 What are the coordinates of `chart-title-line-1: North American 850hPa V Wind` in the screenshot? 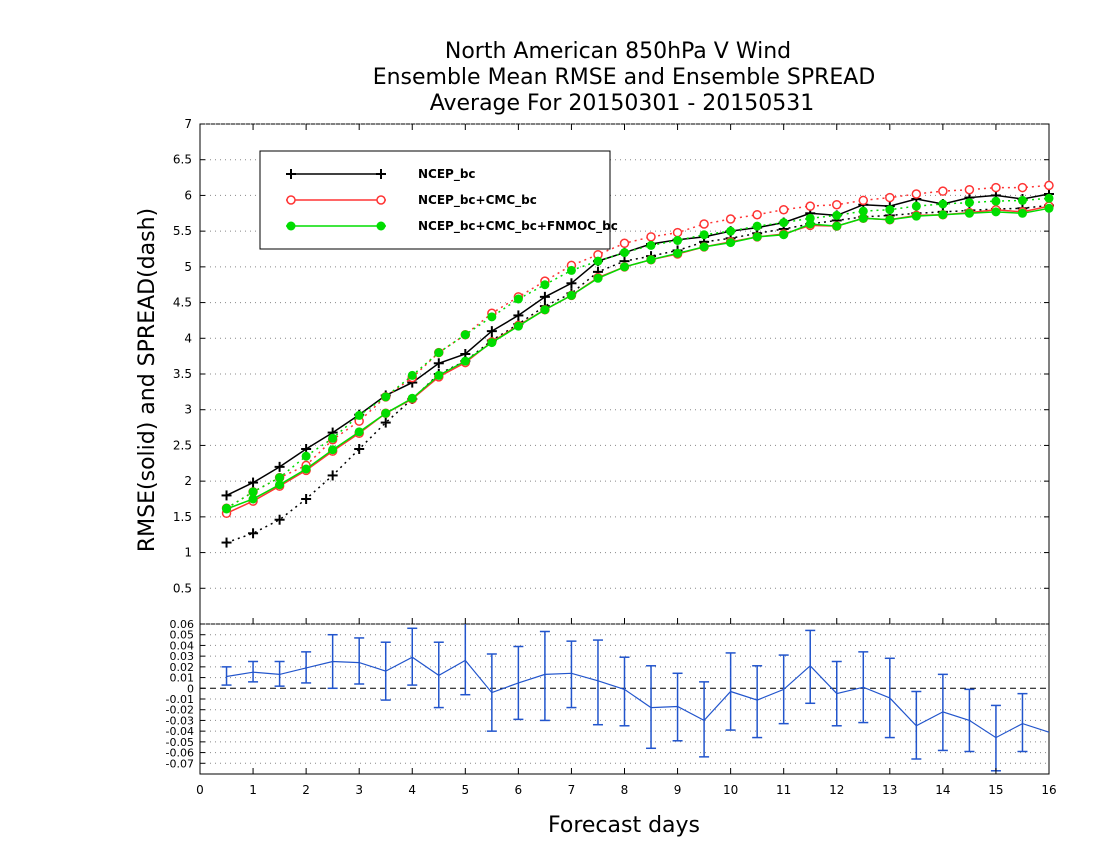 It's located at (618, 51).